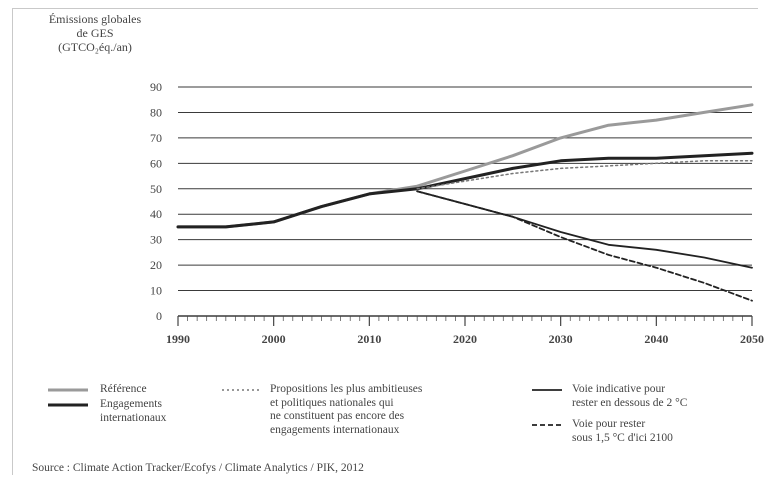 This screenshot has height=482, width=769. I want to click on y-tick-label-70: 70, so click(156, 138).